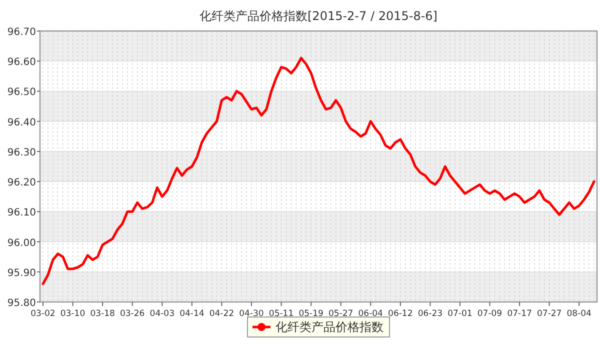  What do you see at coordinates (251, 314) in the screenshot?
I see `x-tick-label: 04-30` at bounding box center [251, 314].